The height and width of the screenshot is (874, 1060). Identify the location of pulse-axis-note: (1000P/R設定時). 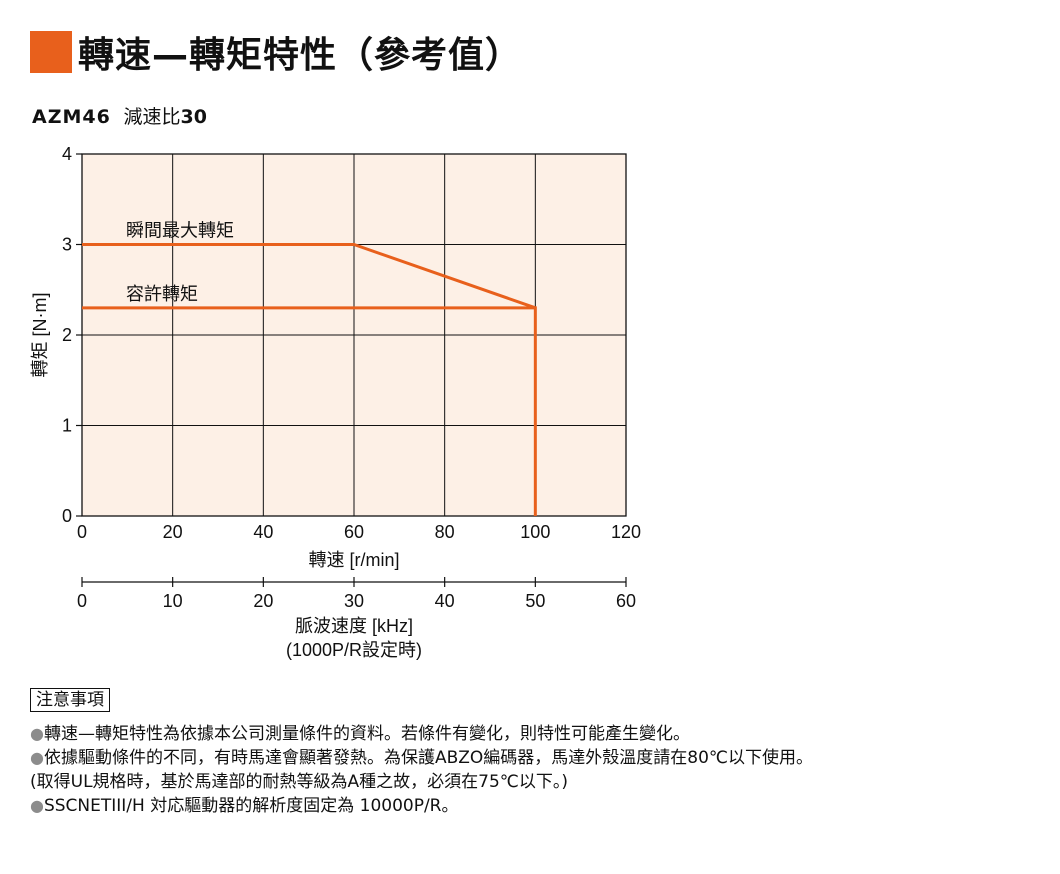
(354, 650).